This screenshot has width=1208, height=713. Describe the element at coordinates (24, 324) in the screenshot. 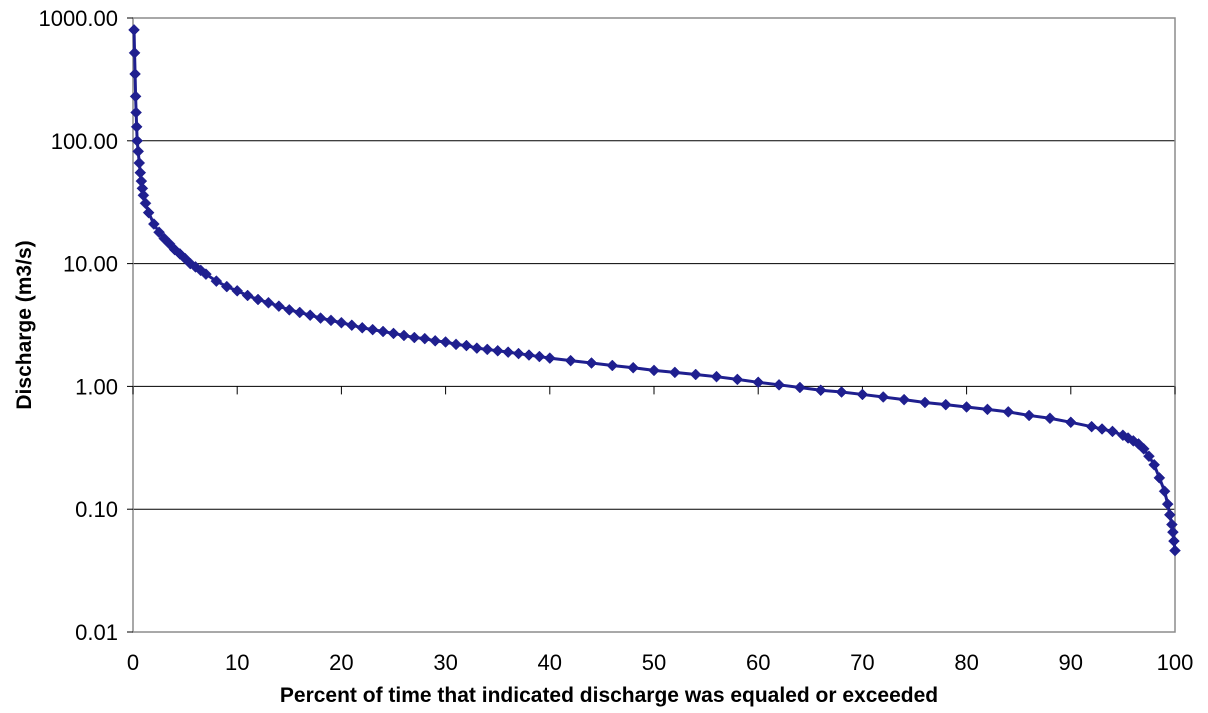

I see `y-axis-title: Discharge (m3/s)` at that location.